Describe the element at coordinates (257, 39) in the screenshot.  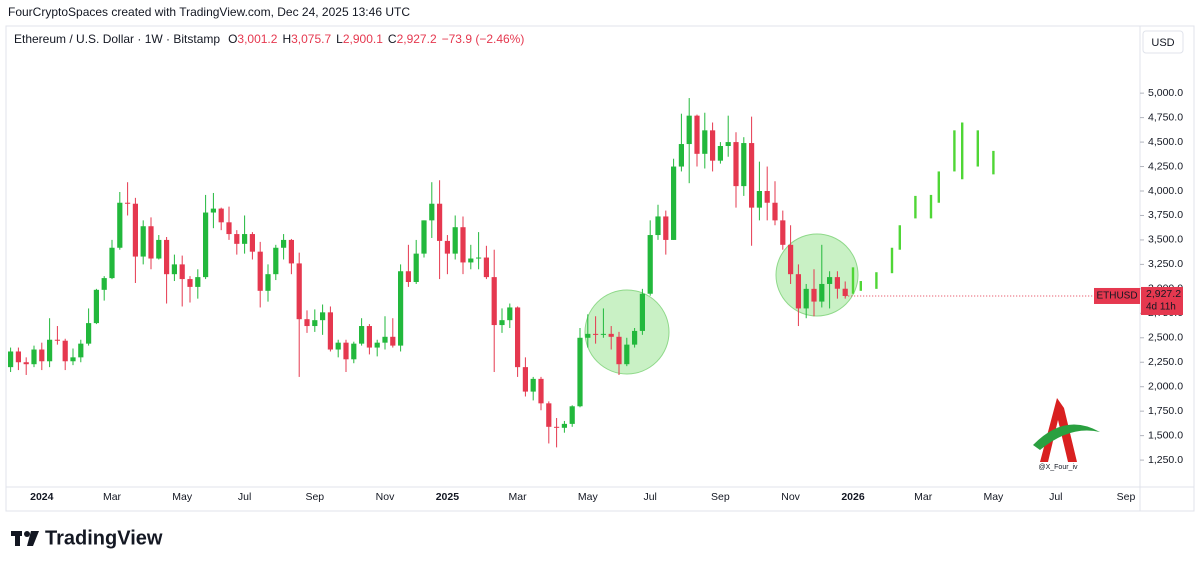
I see `legend-value: 3,001.2` at that location.